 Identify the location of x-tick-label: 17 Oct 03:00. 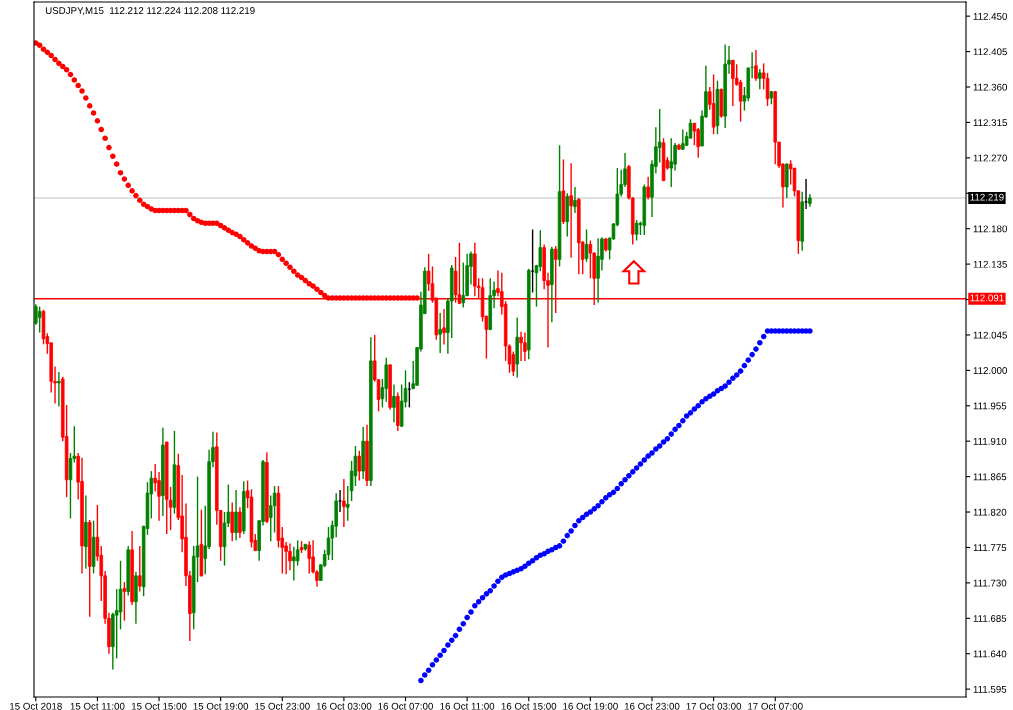
(714, 706).